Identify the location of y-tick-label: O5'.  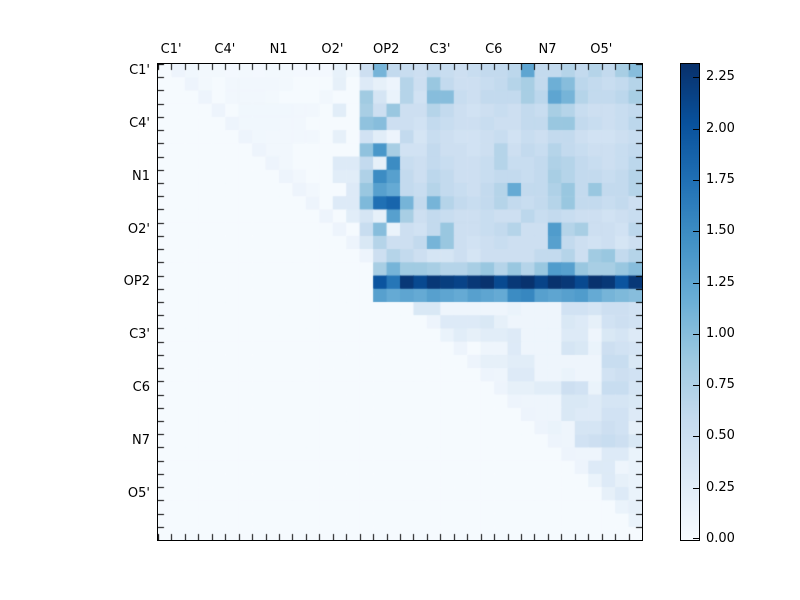
(138, 494).